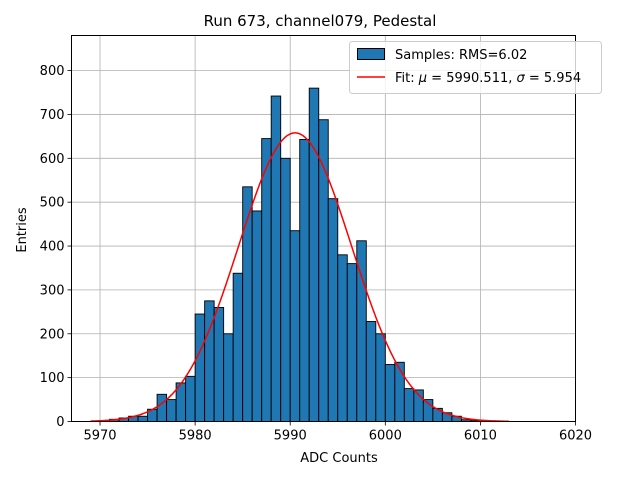 The width and height of the screenshot is (640, 480). Describe the element at coordinates (52, 71) in the screenshot. I see `y-tick-label: 800` at that location.